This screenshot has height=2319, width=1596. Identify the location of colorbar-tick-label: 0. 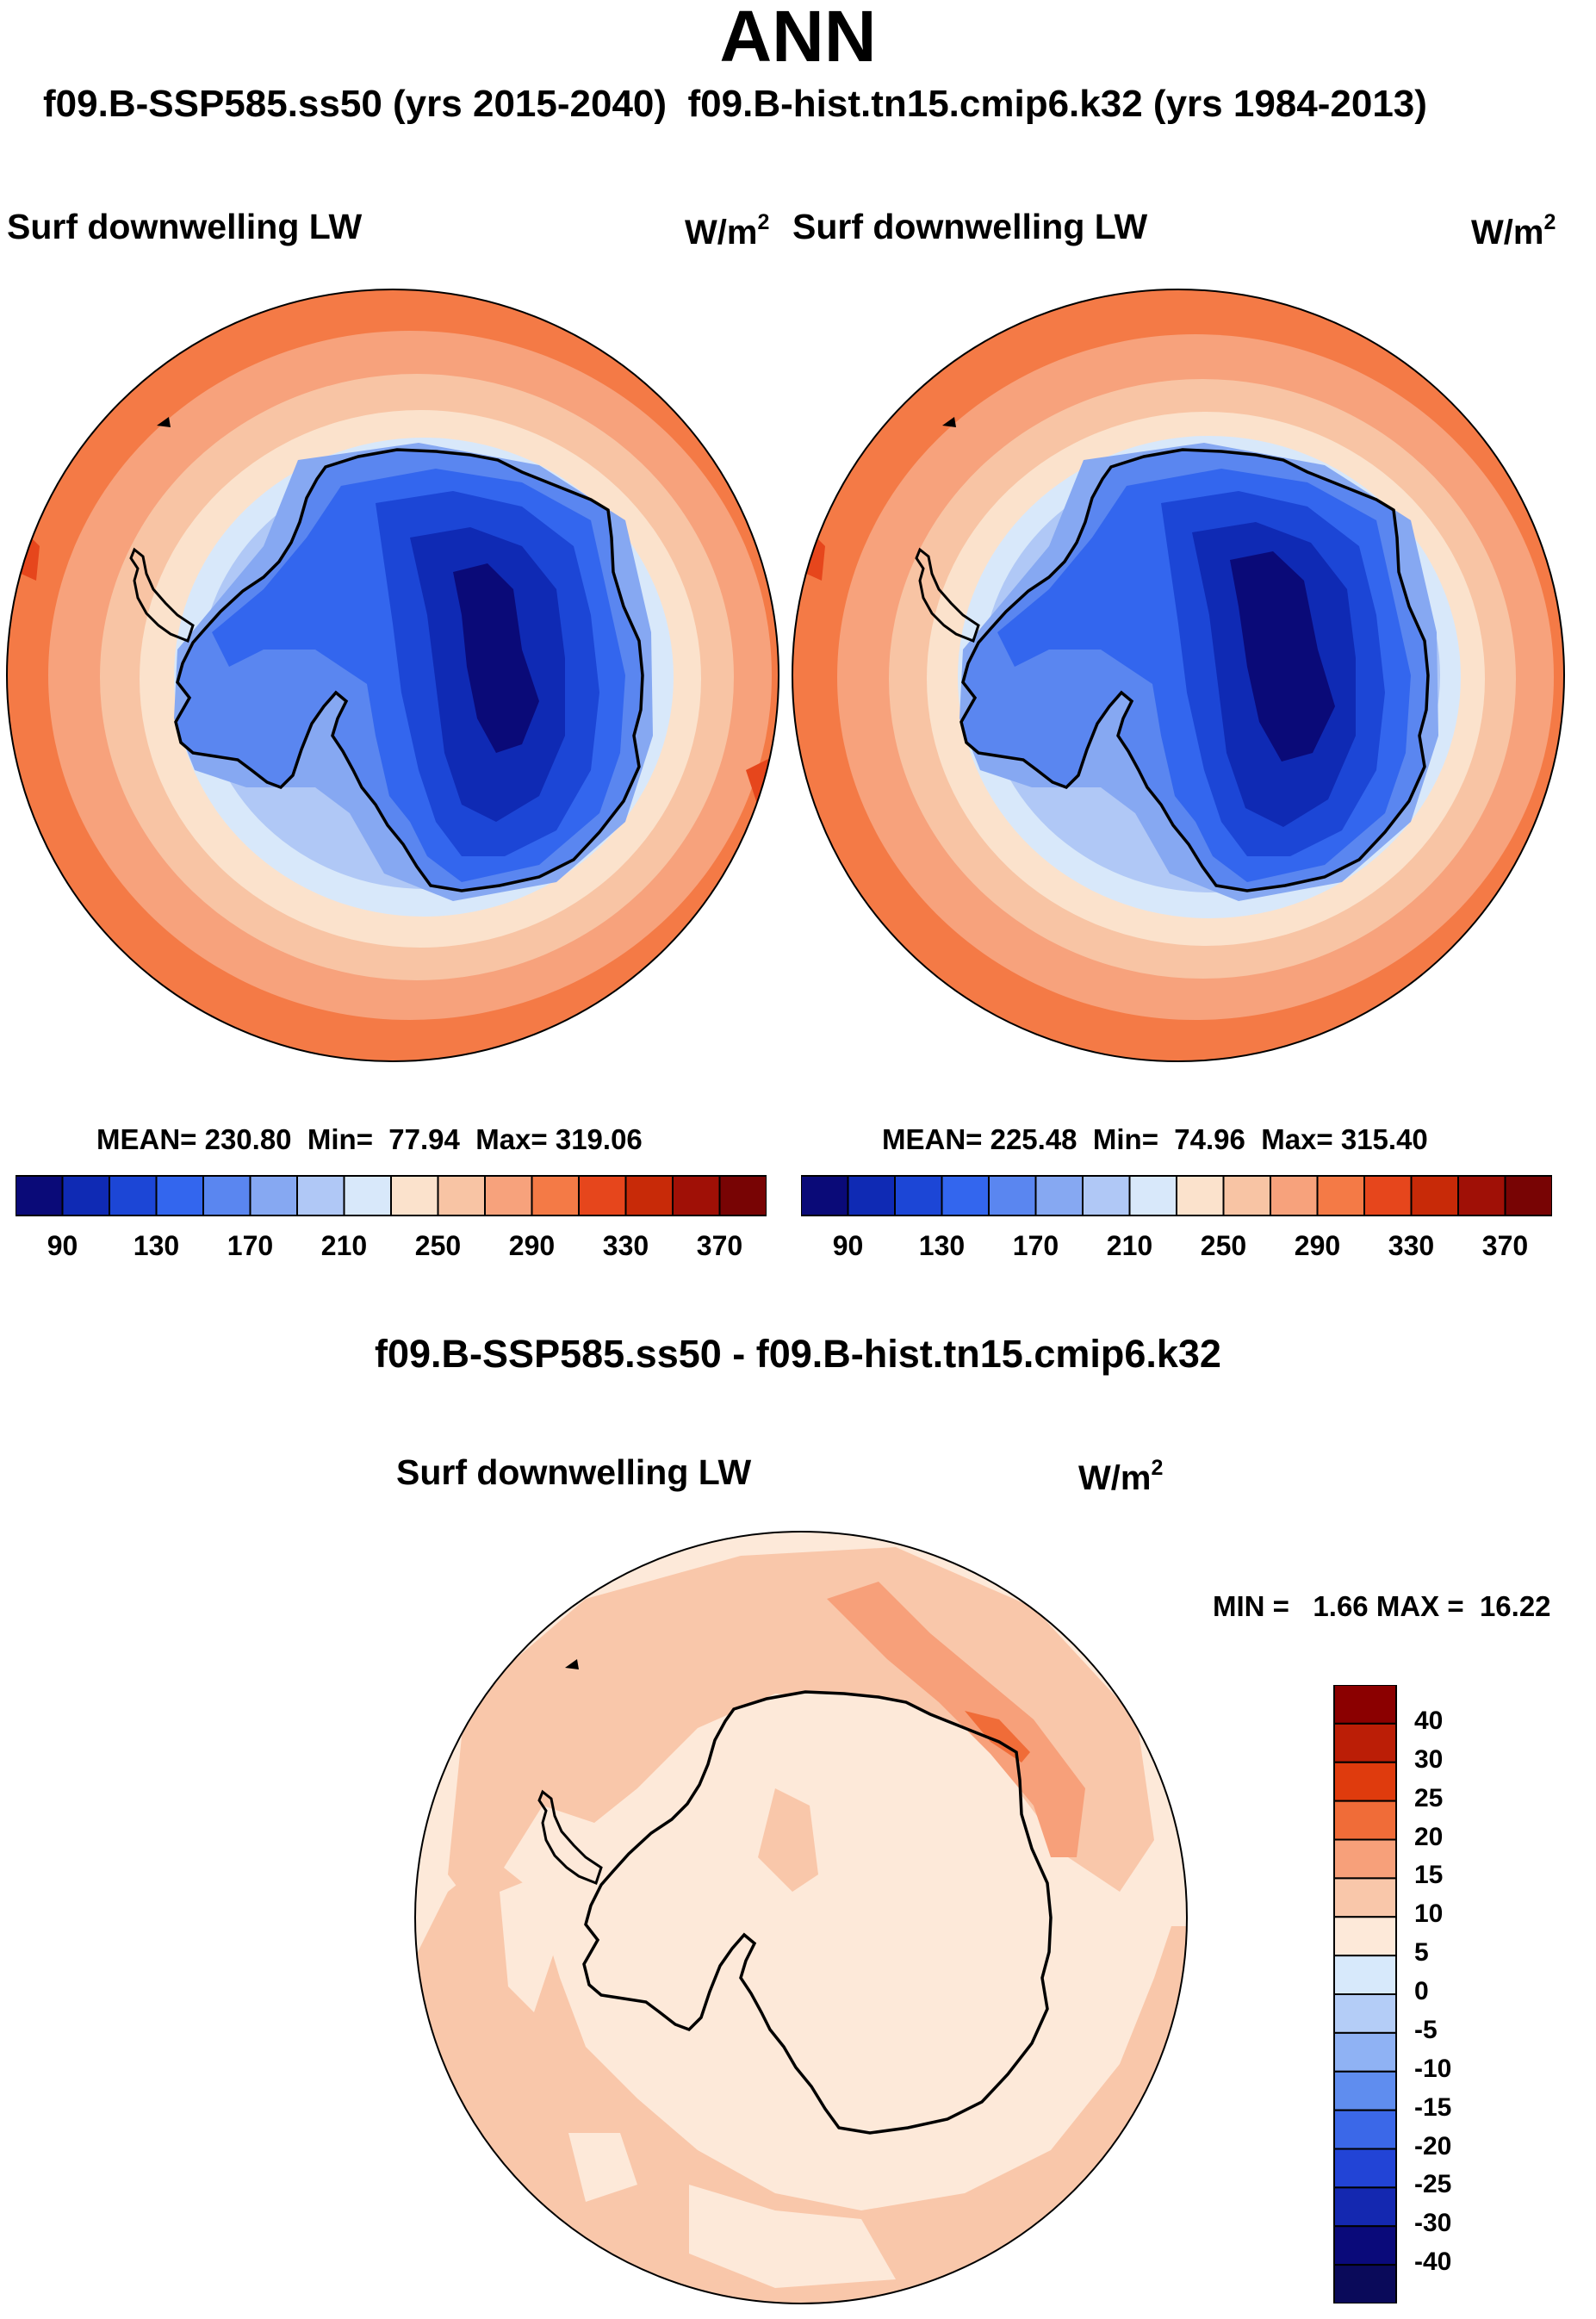
(1421, 1991).